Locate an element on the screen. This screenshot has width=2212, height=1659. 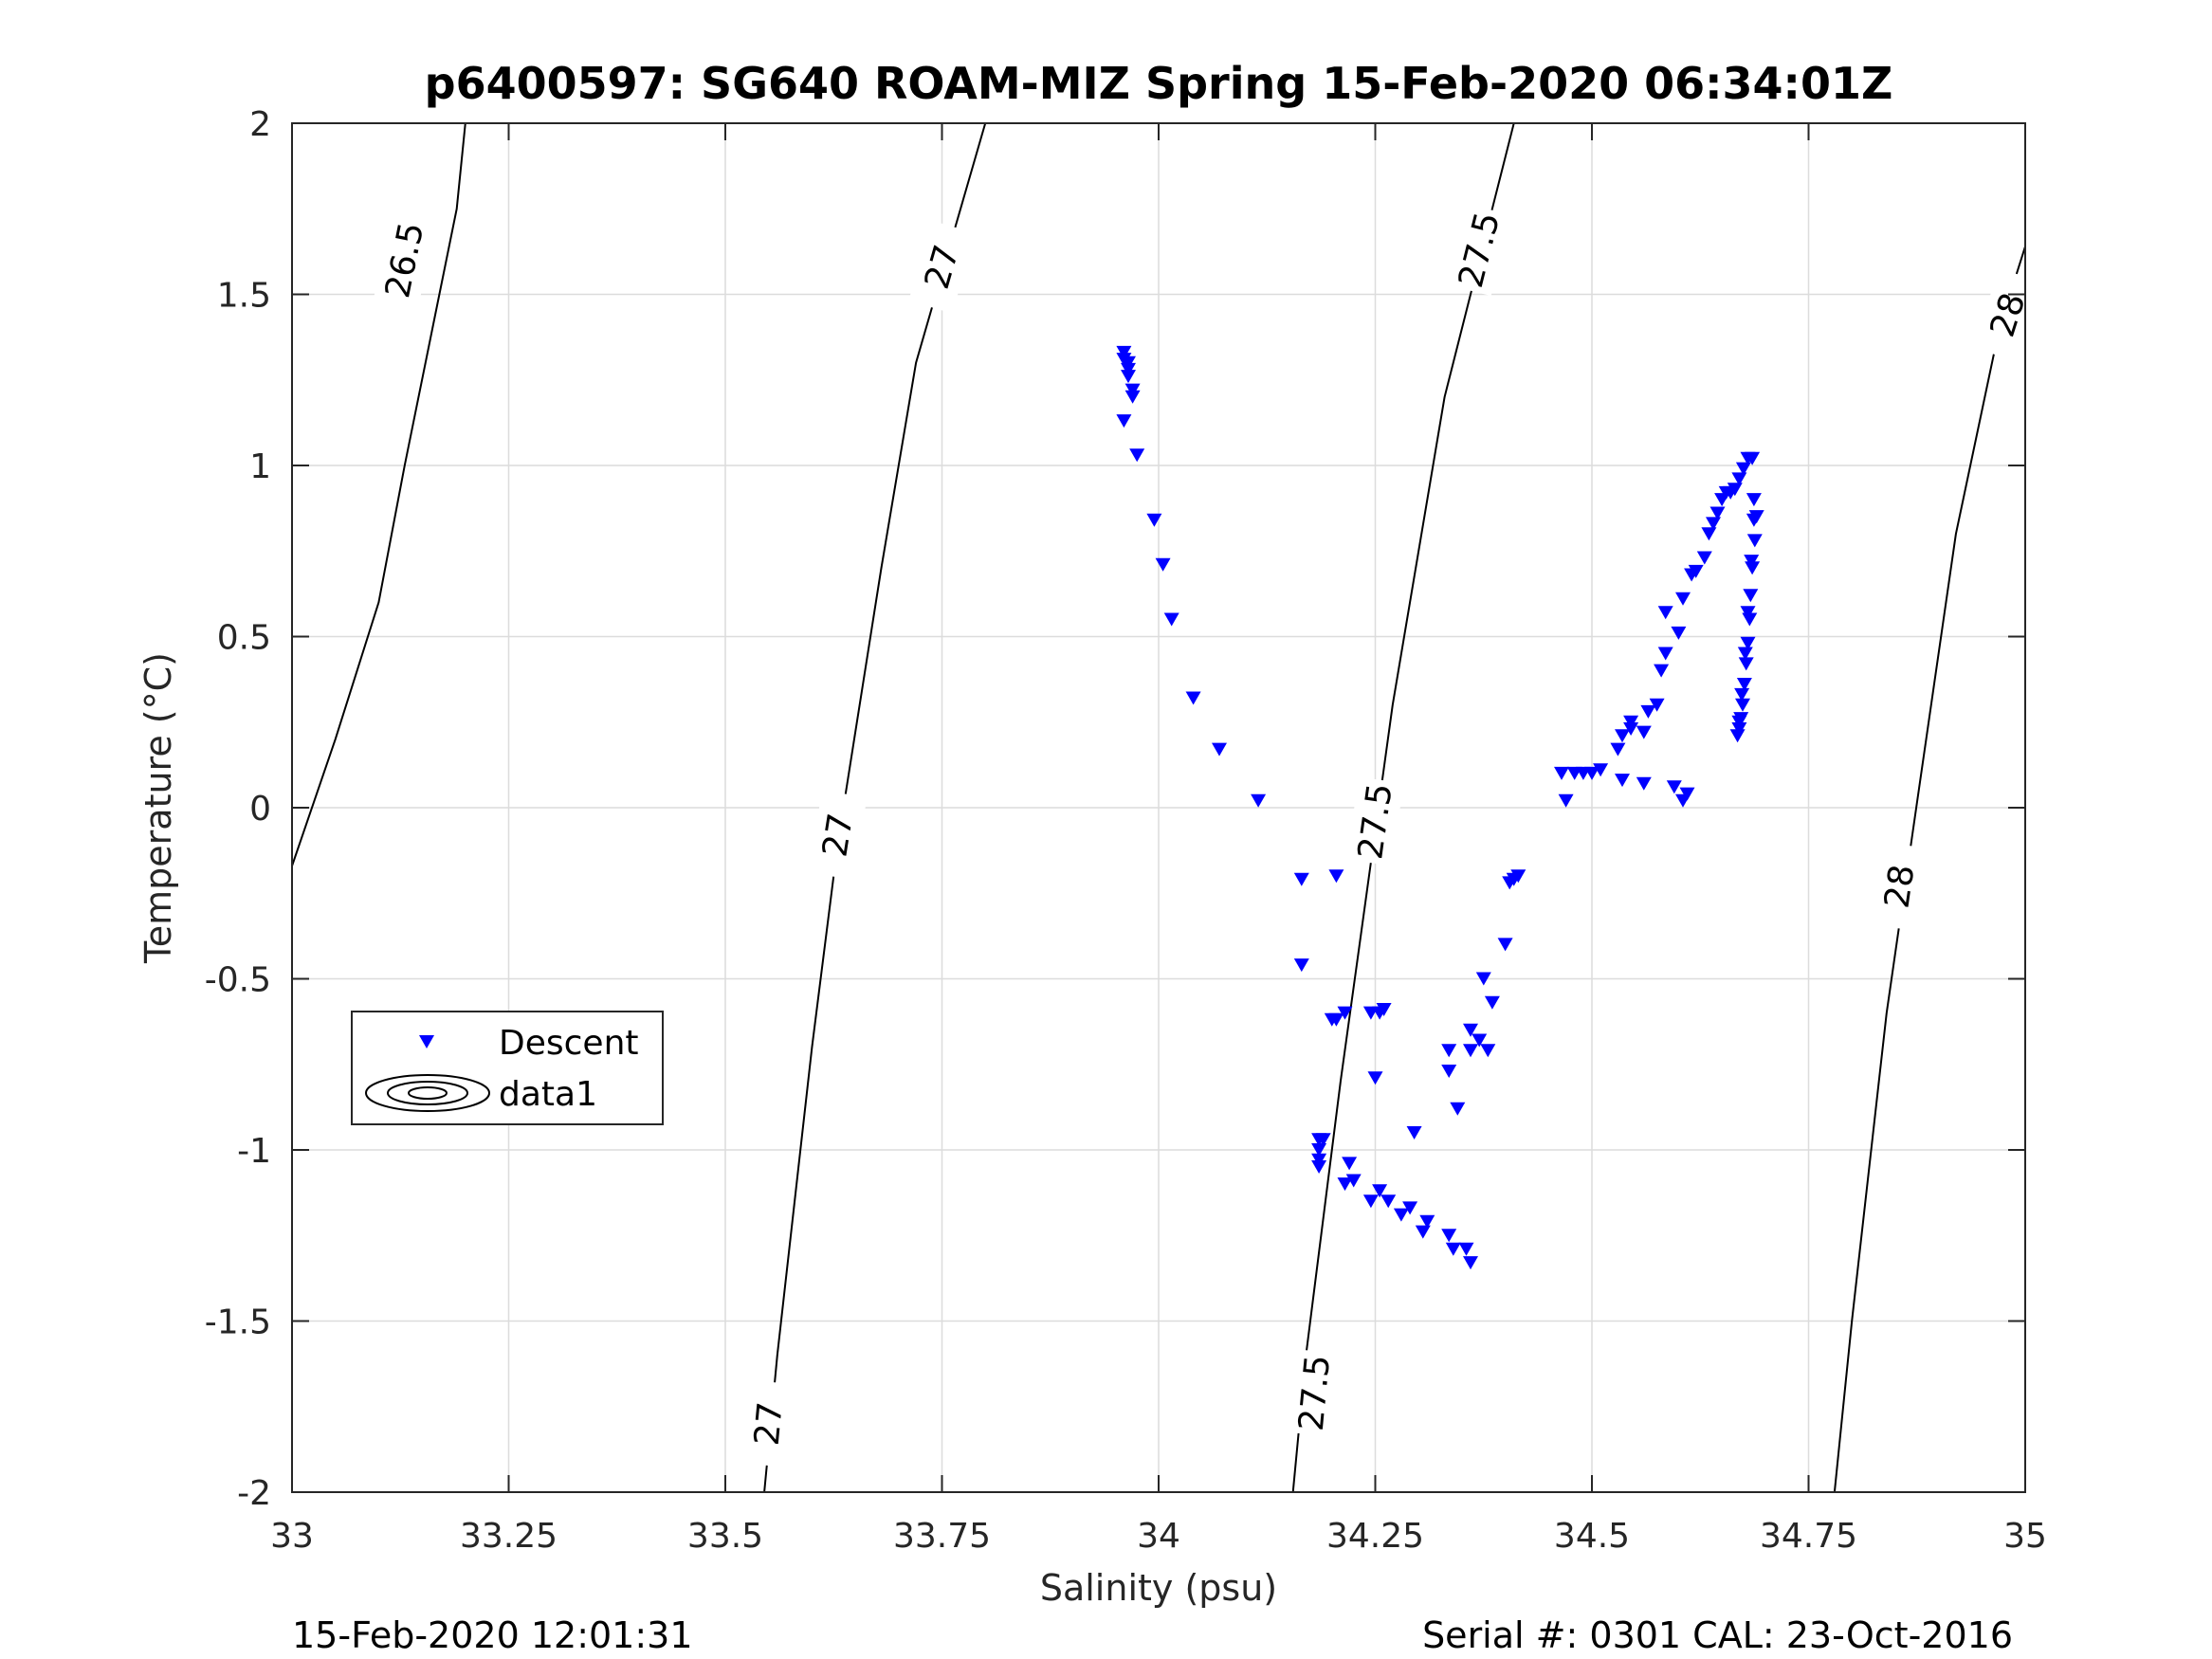
x-tick-label: 33.5 is located at coordinates (725, 1536).